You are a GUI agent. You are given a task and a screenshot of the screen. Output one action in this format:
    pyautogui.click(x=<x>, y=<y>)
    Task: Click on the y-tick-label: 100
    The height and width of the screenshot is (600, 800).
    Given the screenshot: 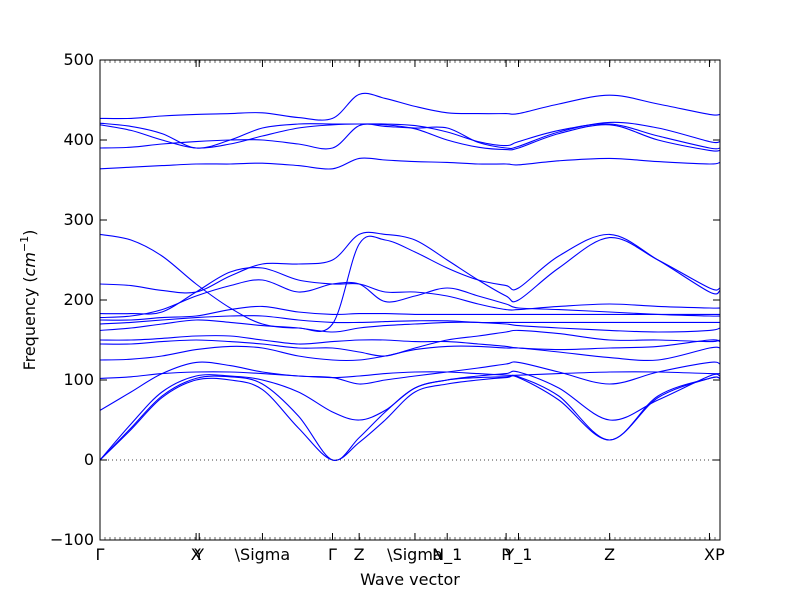 What is the action you would take?
    pyautogui.click(x=78, y=379)
    